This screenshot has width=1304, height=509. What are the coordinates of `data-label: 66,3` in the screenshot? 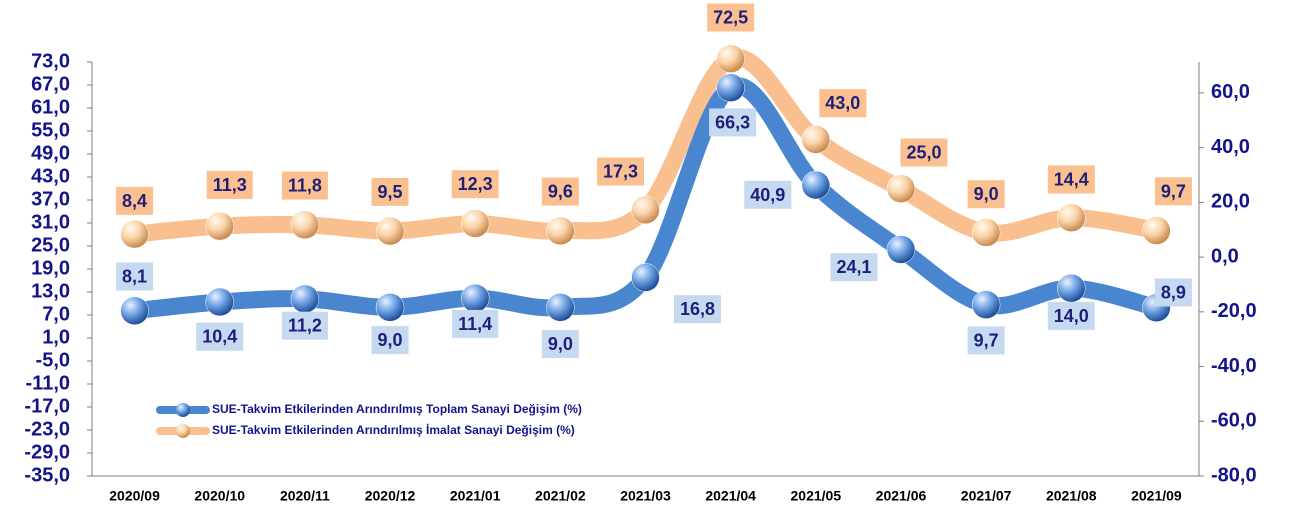 It's located at (732, 122).